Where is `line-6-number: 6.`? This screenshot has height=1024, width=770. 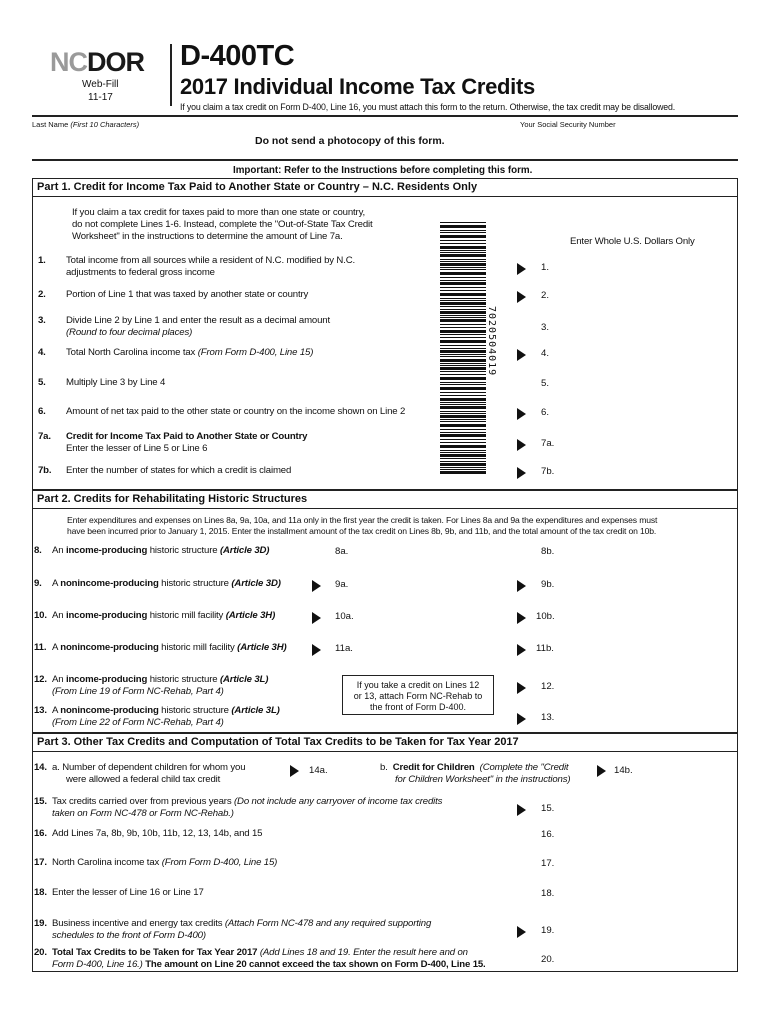
line-6-number: 6. is located at coordinates (42, 411).